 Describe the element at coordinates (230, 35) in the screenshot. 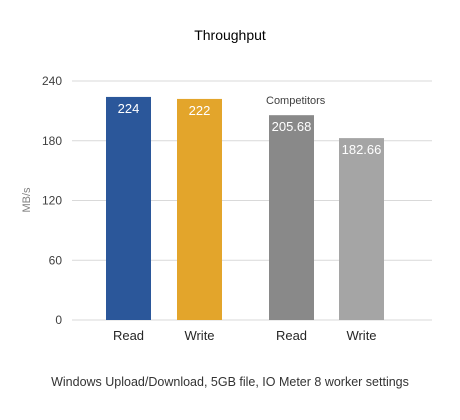

I see `chart-title: Throughput` at that location.